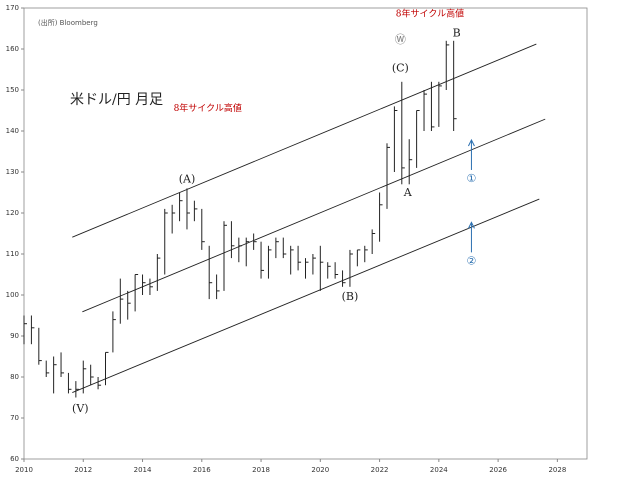 The height and width of the screenshot is (477, 618). Describe the element at coordinates (400, 39) in the screenshot. I see `annotation: Ⓦ` at that location.